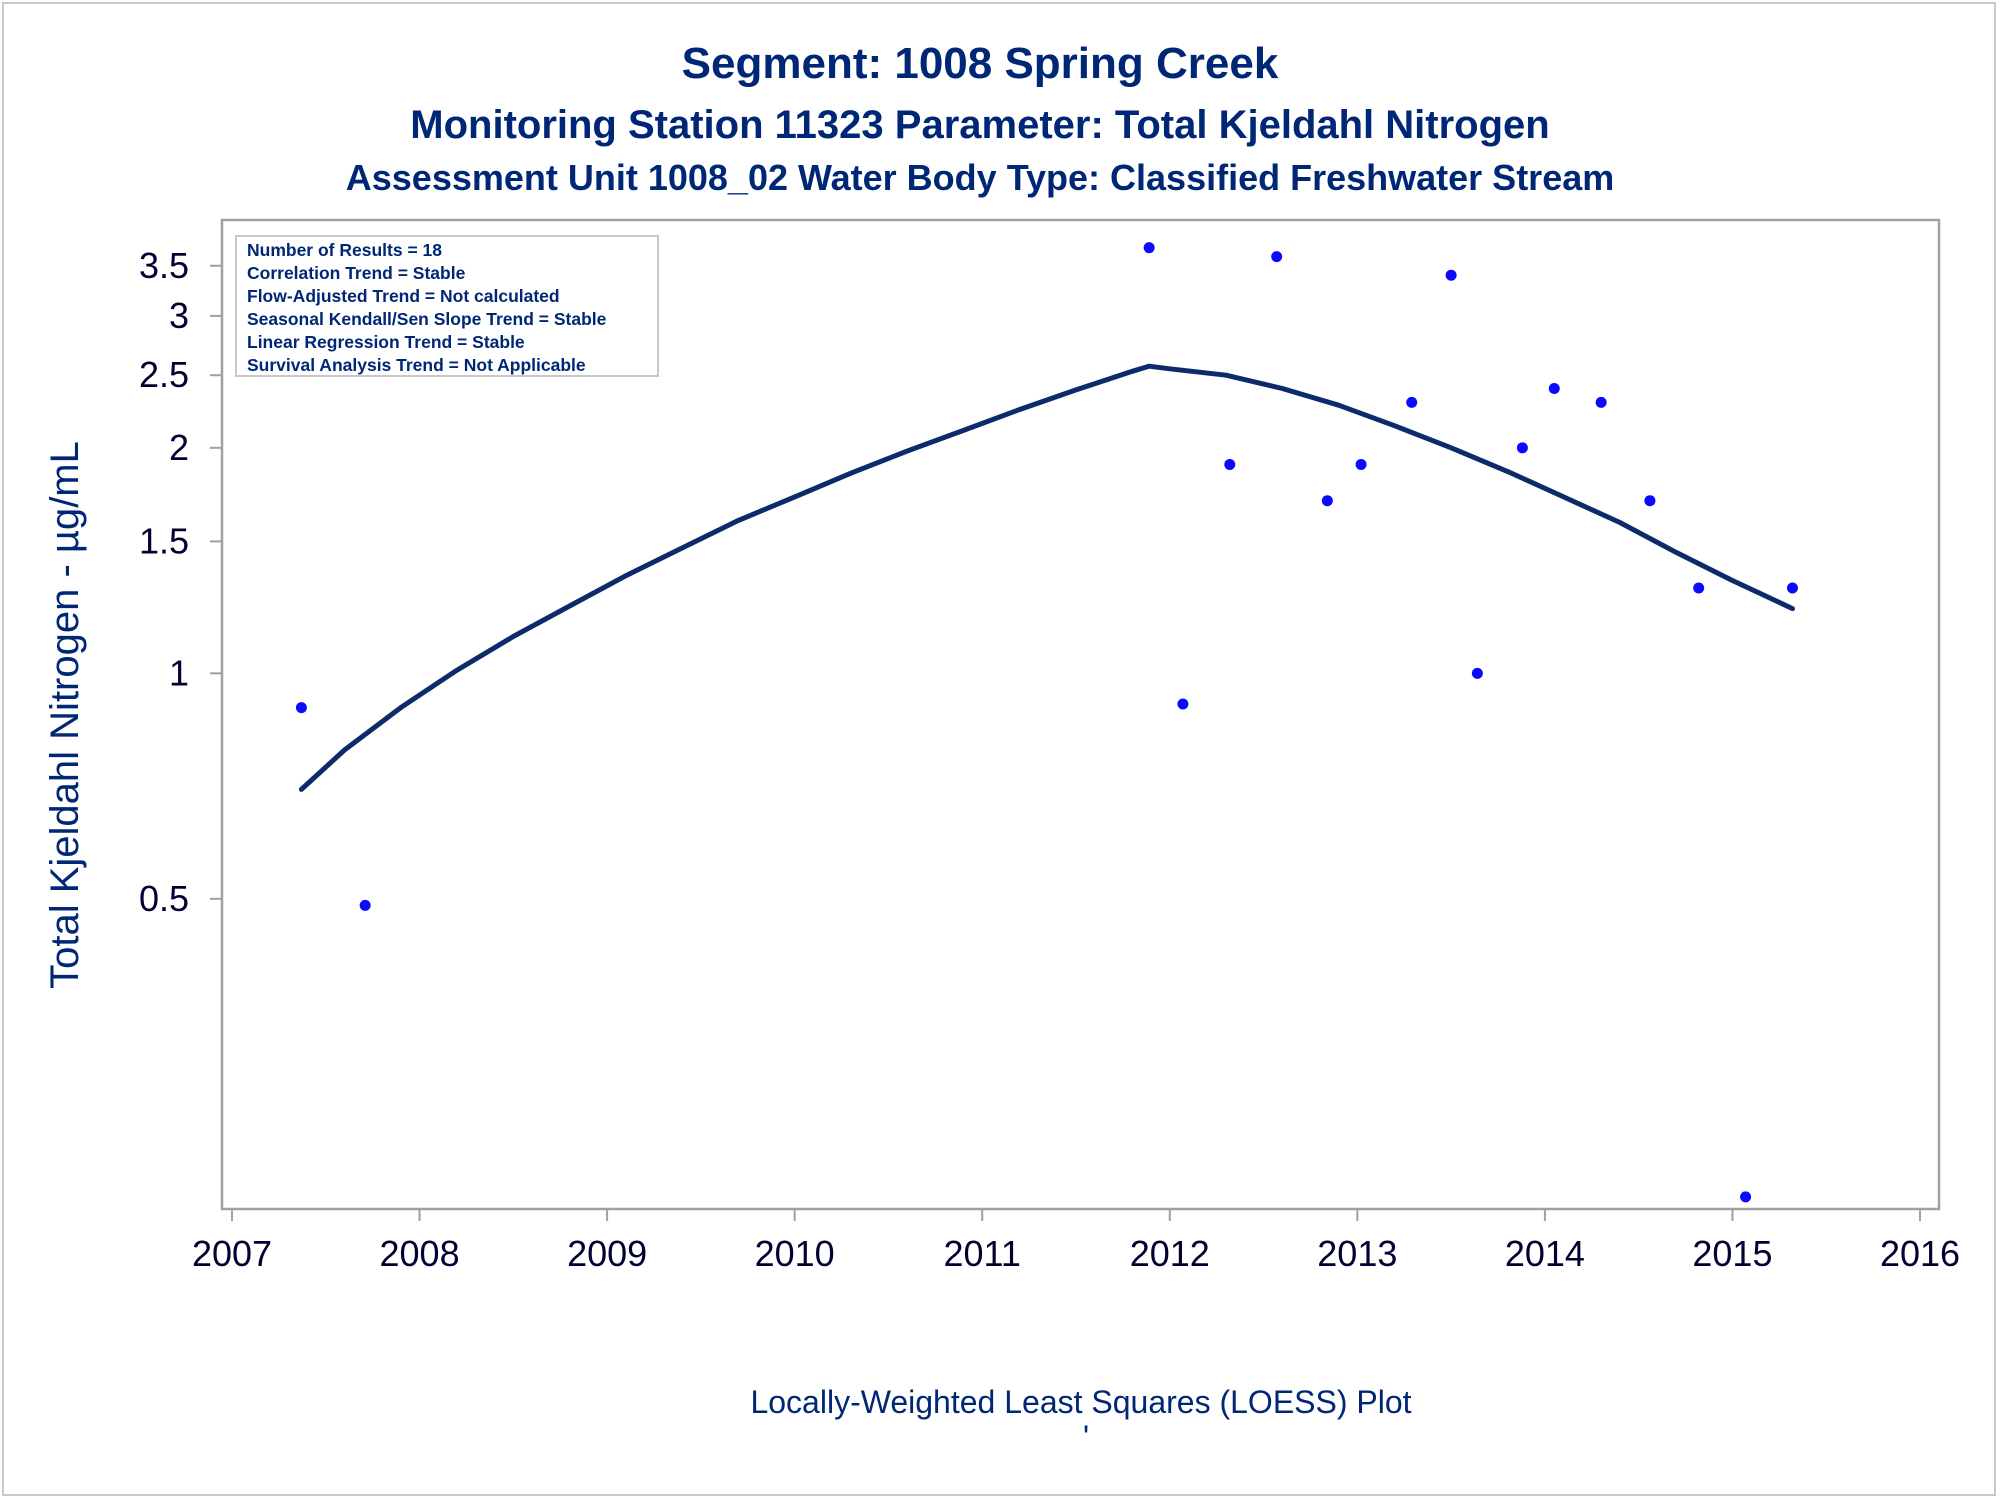 This screenshot has height=1500, width=2000. Describe the element at coordinates (164, 265) in the screenshot. I see `y-tick-label: 3.5` at that location.